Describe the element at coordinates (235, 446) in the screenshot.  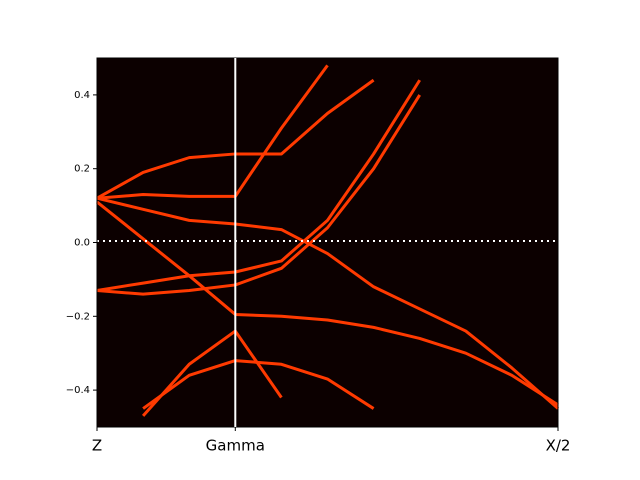
I see `x-tick-label: Gamma` at that location.